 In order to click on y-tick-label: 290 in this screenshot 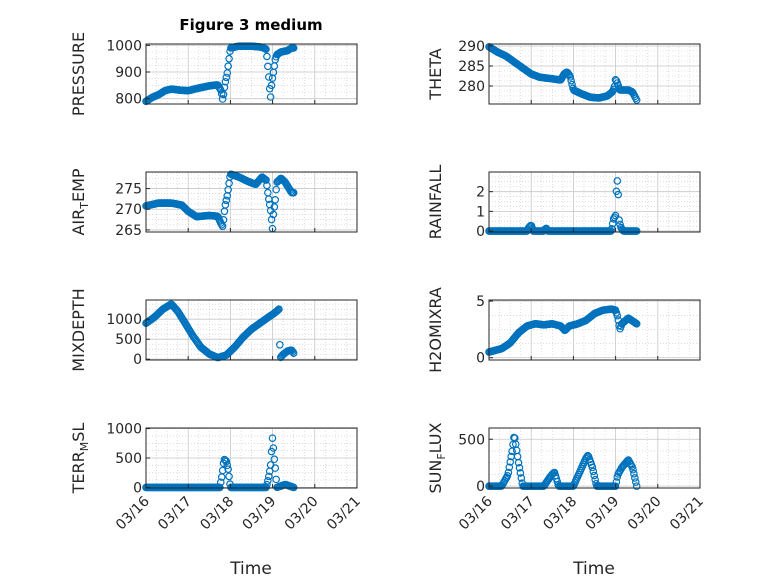, I will do `click(471, 47)`.